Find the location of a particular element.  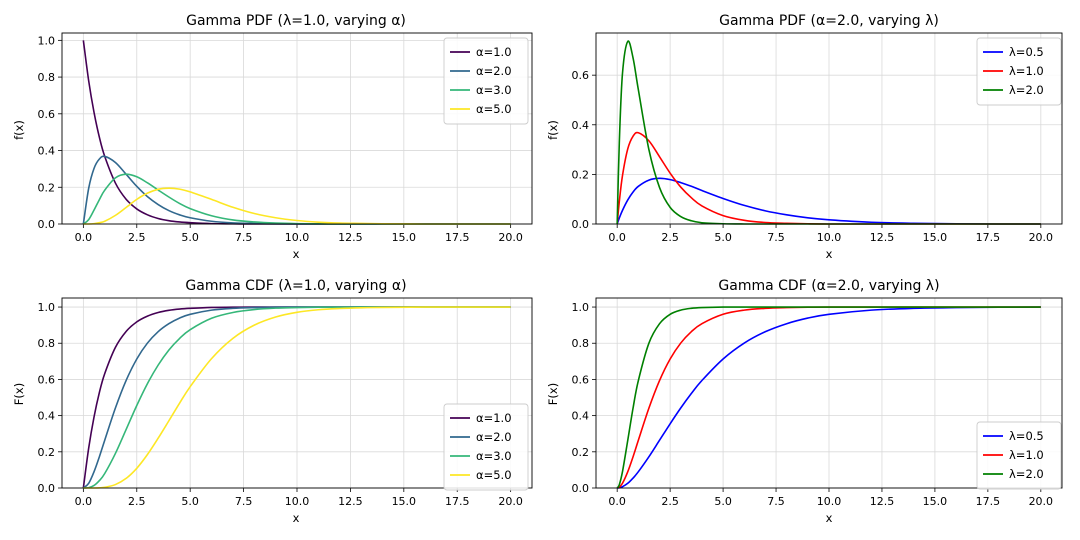

panel-title: Gamma CDF (α=2.0, varying λ) is located at coordinates (828, 286).